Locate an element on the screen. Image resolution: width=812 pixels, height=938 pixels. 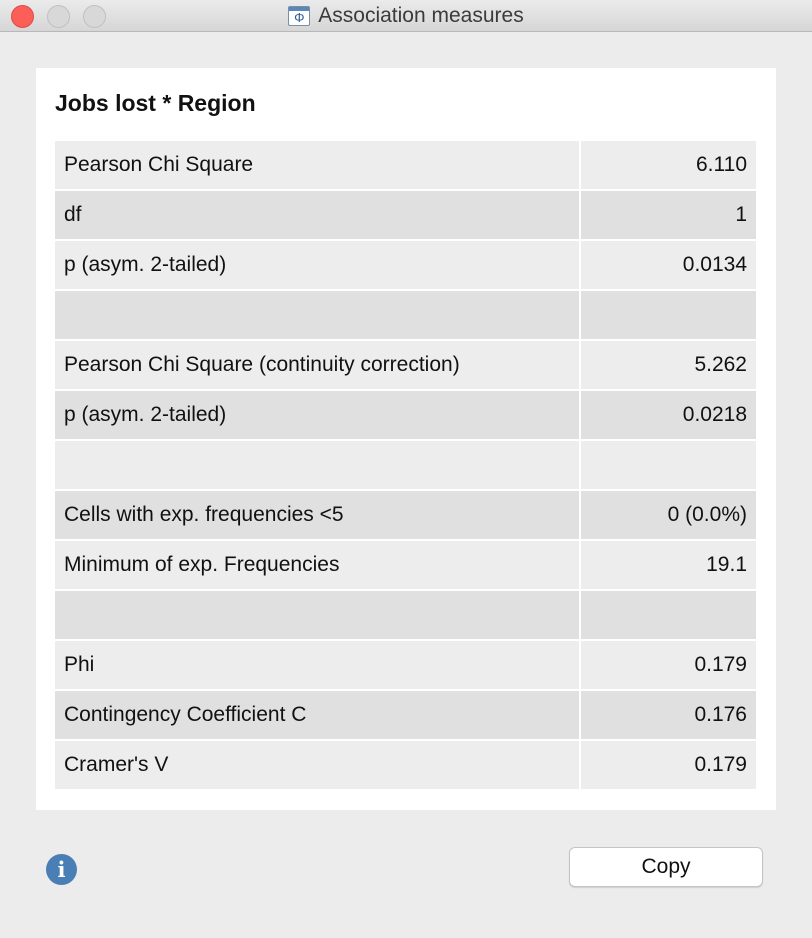
row-label: Minimum of exp. Frequencies is located at coordinates (318, 565).